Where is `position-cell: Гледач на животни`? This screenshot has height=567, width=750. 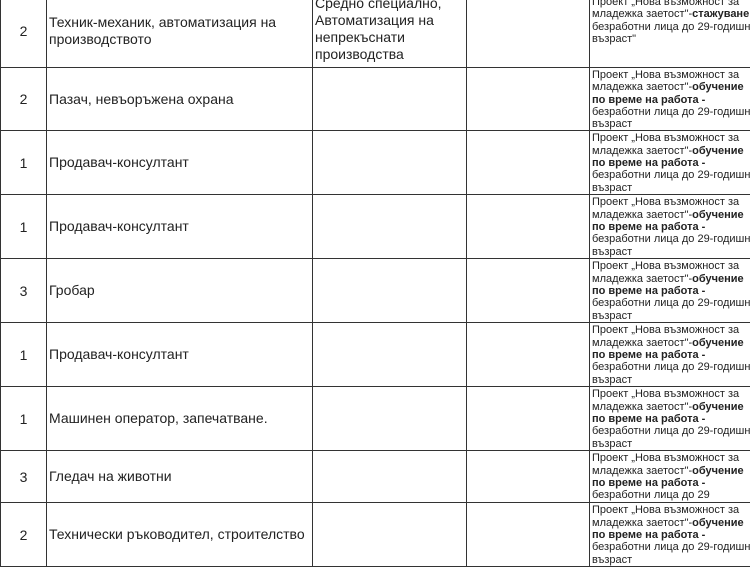 position-cell: Гледач на животни is located at coordinates (180, 477).